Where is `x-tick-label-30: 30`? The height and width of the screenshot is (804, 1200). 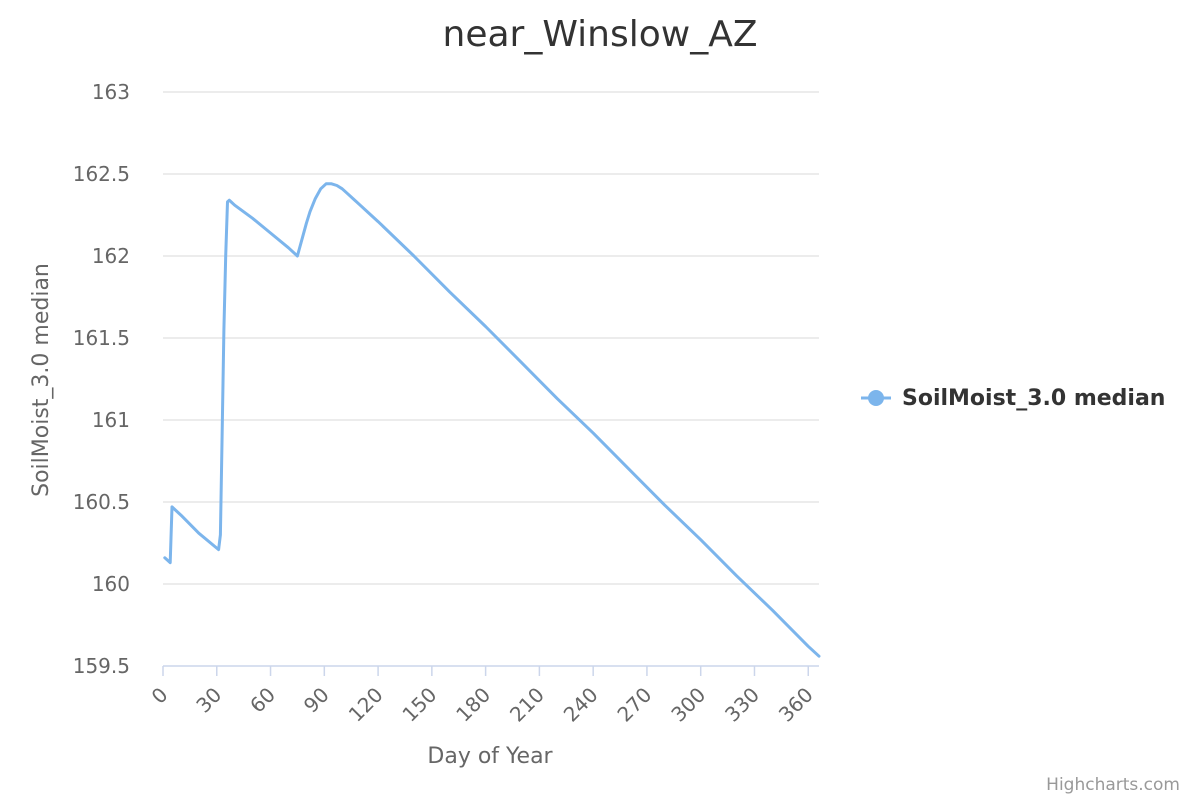
x-tick-label-30: 30 is located at coordinates (208, 700).